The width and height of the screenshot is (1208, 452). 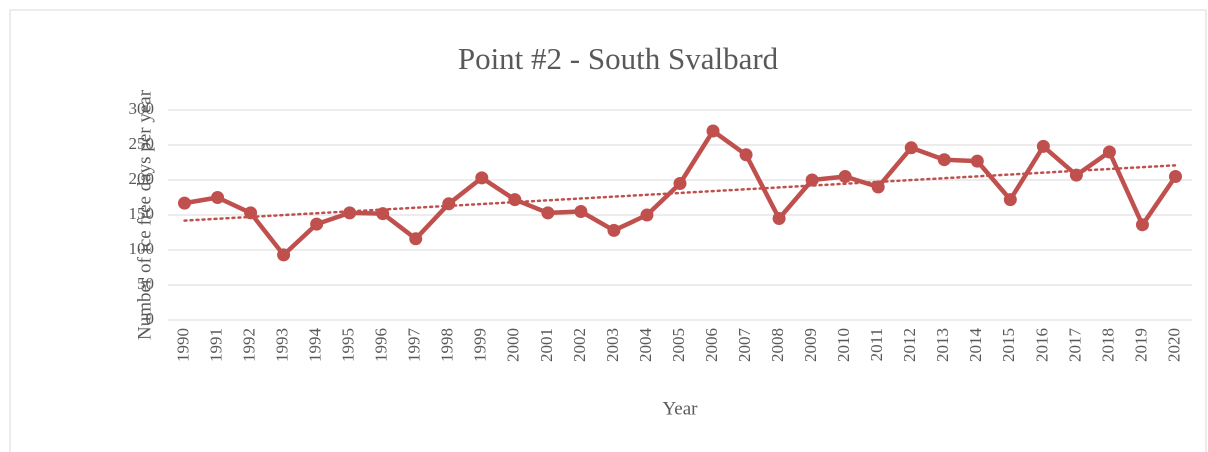 I want to click on x-tick-label: 2014, so click(x=975, y=345).